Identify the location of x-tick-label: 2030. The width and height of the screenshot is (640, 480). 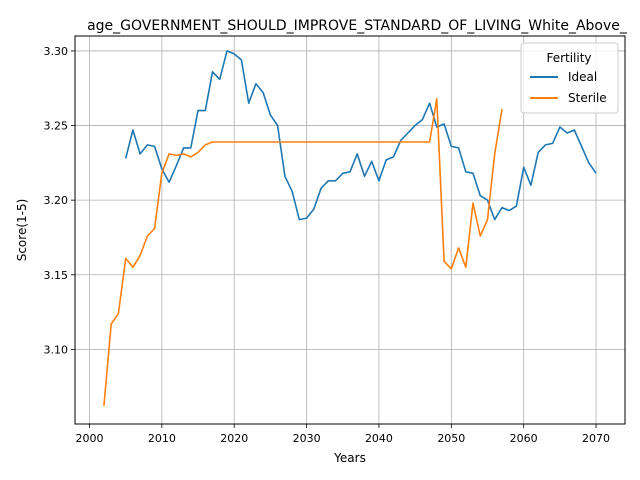
(307, 438).